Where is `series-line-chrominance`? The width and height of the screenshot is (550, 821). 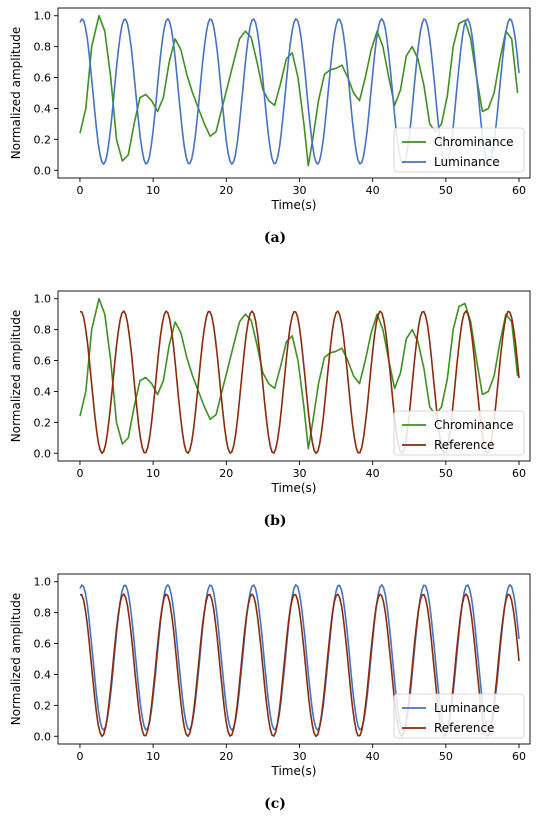 series-line-chrominance is located at coordinates (299, 90).